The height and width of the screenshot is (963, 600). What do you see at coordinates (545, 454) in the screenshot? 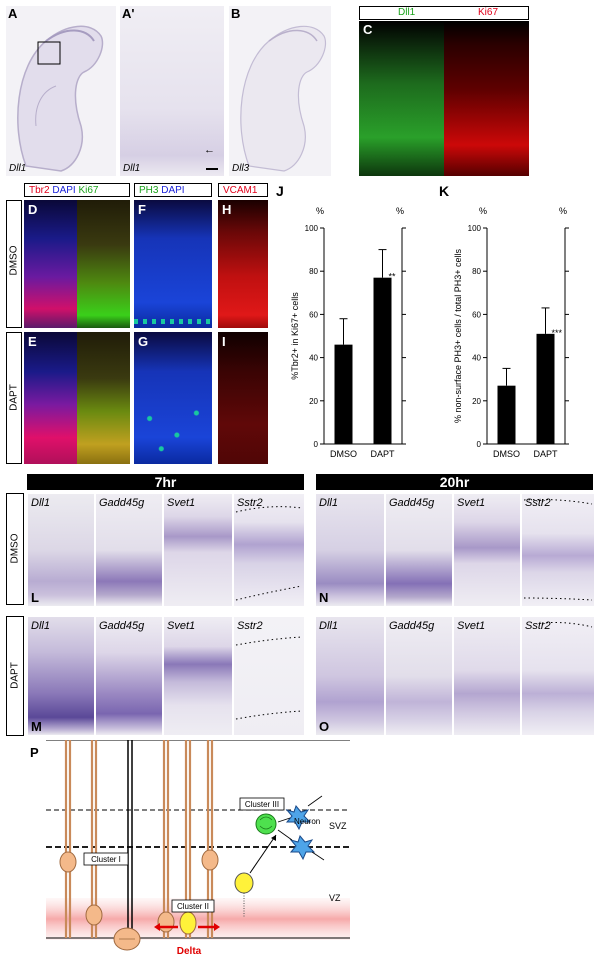
I see `x-tick-label: DAPT` at bounding box center [545, 454].